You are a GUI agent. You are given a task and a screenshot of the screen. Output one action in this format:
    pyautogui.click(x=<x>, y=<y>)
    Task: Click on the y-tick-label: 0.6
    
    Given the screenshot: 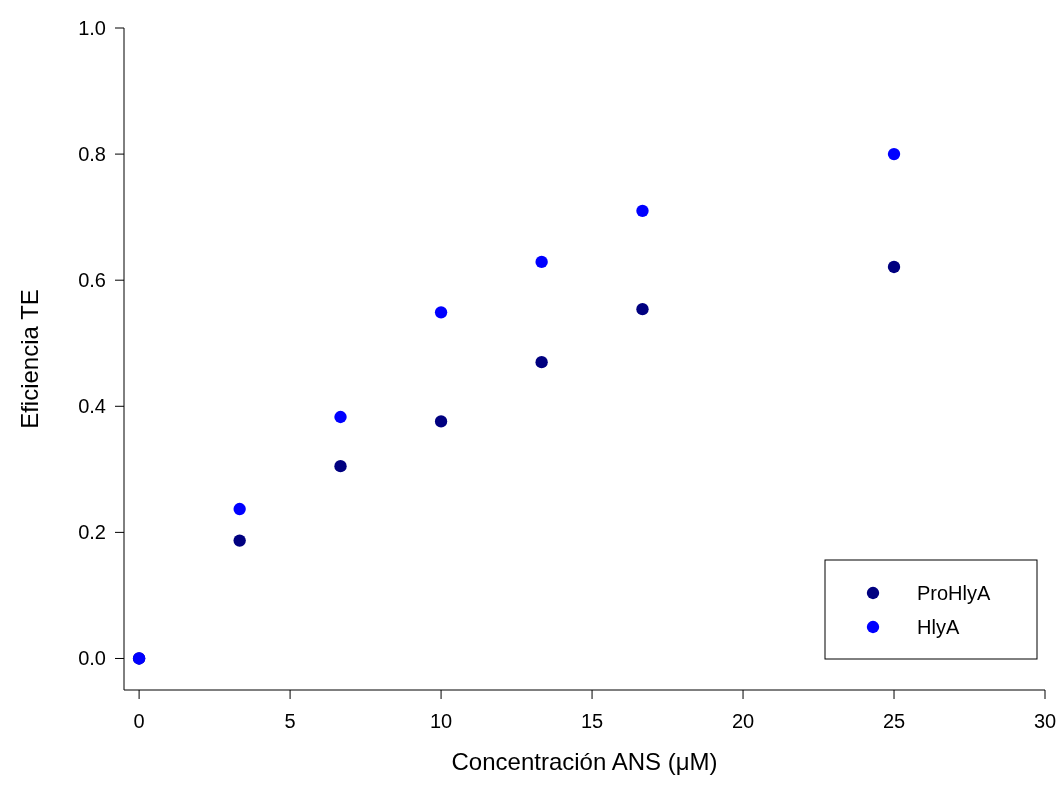 What is the action you would take?
    pyautogui.click(x=92, y=280)
    